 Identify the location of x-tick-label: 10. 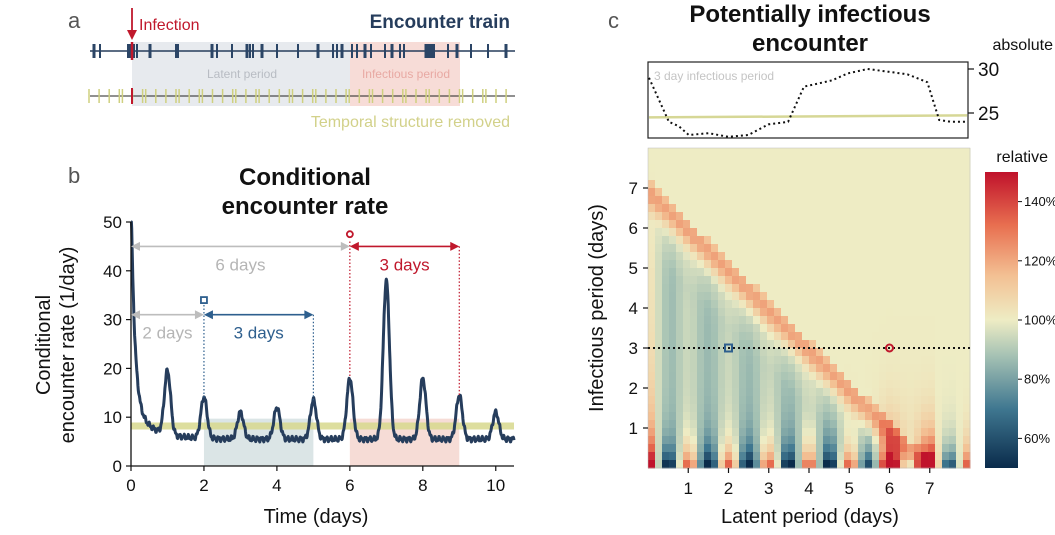
(495, 485).